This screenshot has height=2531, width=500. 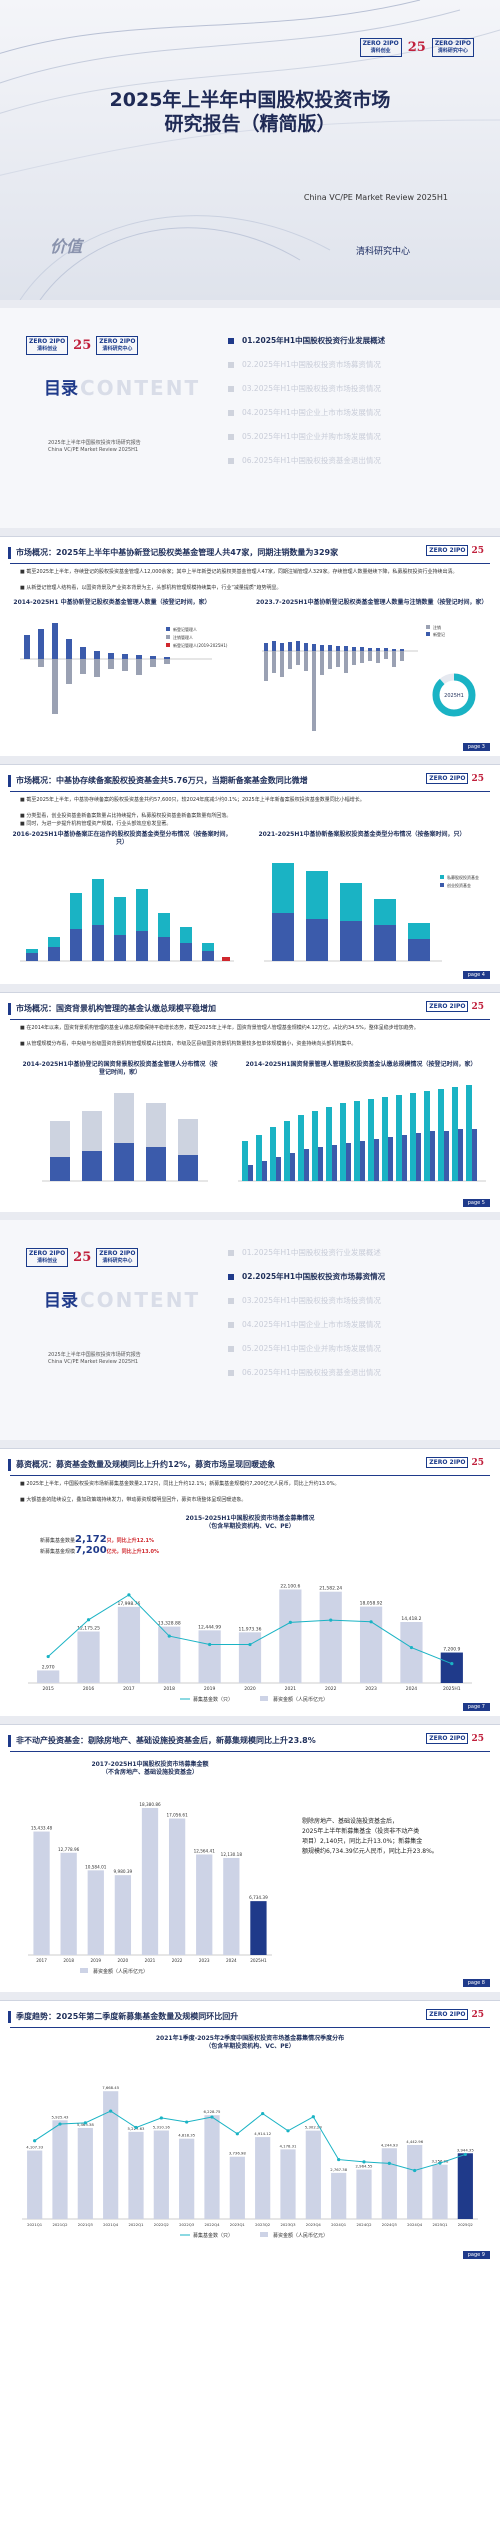 What do you see at coordinates (232, 1854) in the screenshot?
I see `data-label: 12,130.18` at bounding box center [232, 1854].